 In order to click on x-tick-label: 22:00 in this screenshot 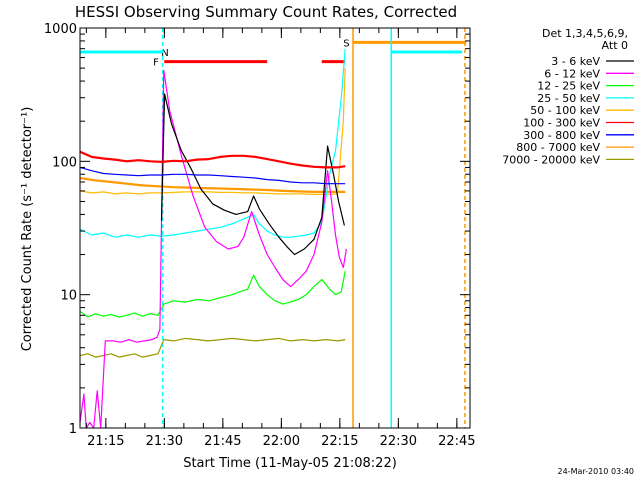, I will do `click(281, 441)`.